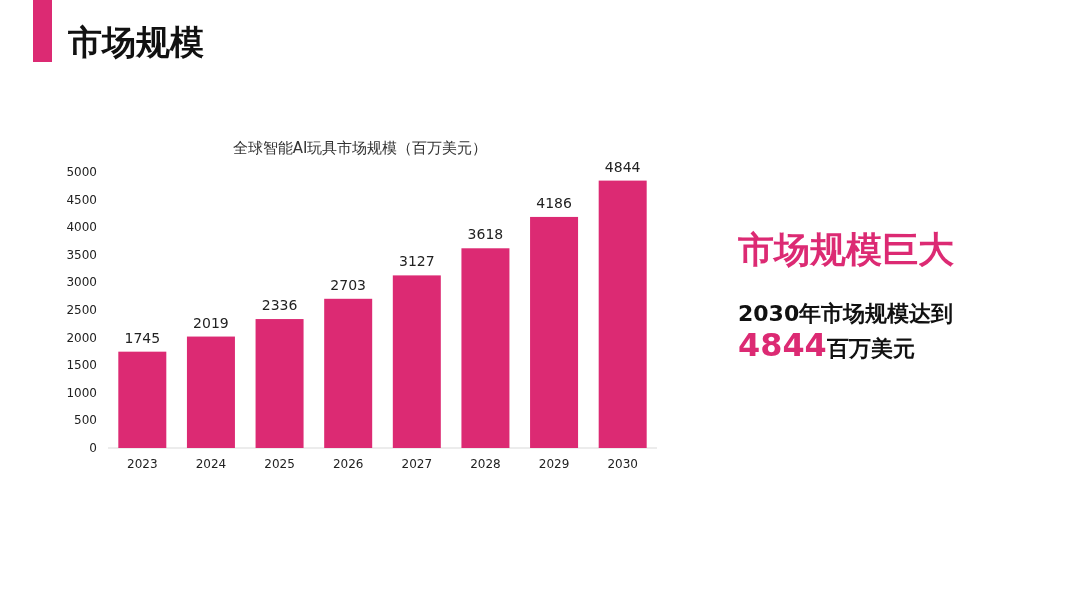  I want to click on x-tick-label: 2026, so click(348, 464).